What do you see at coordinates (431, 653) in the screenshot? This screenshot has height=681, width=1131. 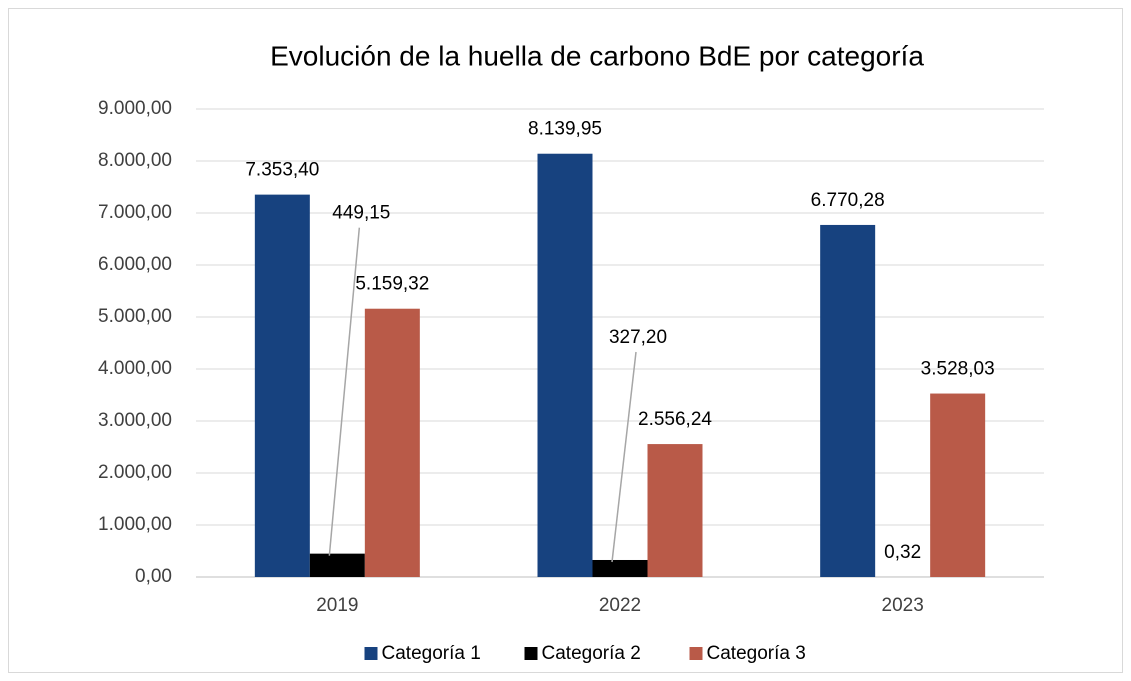 I see `legend-label: Categoría 1` at bounding box center [431, 653].